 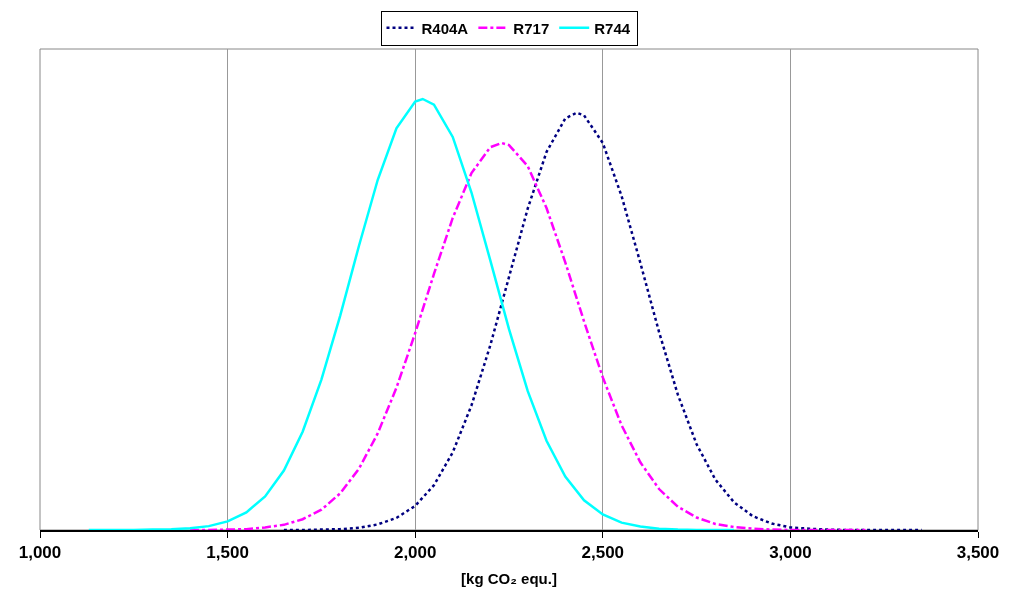 What do you see at coordinates (509, 578) in the screenshot?
I see `x-axis-title: [kg CO₂ equ.]` at bounding box center [509, 578].